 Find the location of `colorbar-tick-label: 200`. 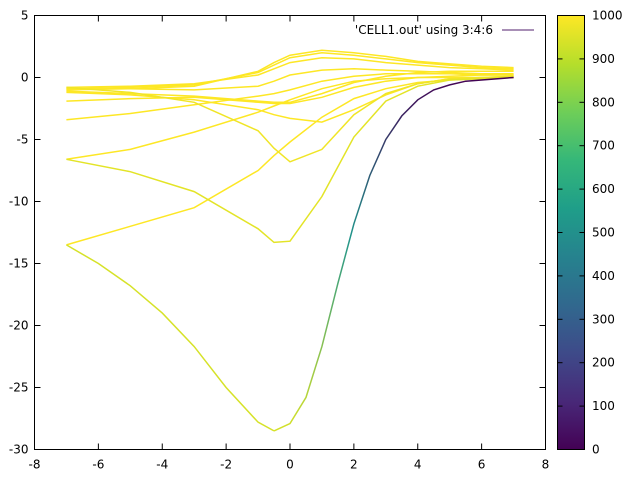

colorbar-tick-label: 200 is located at coordinates (603, 363).